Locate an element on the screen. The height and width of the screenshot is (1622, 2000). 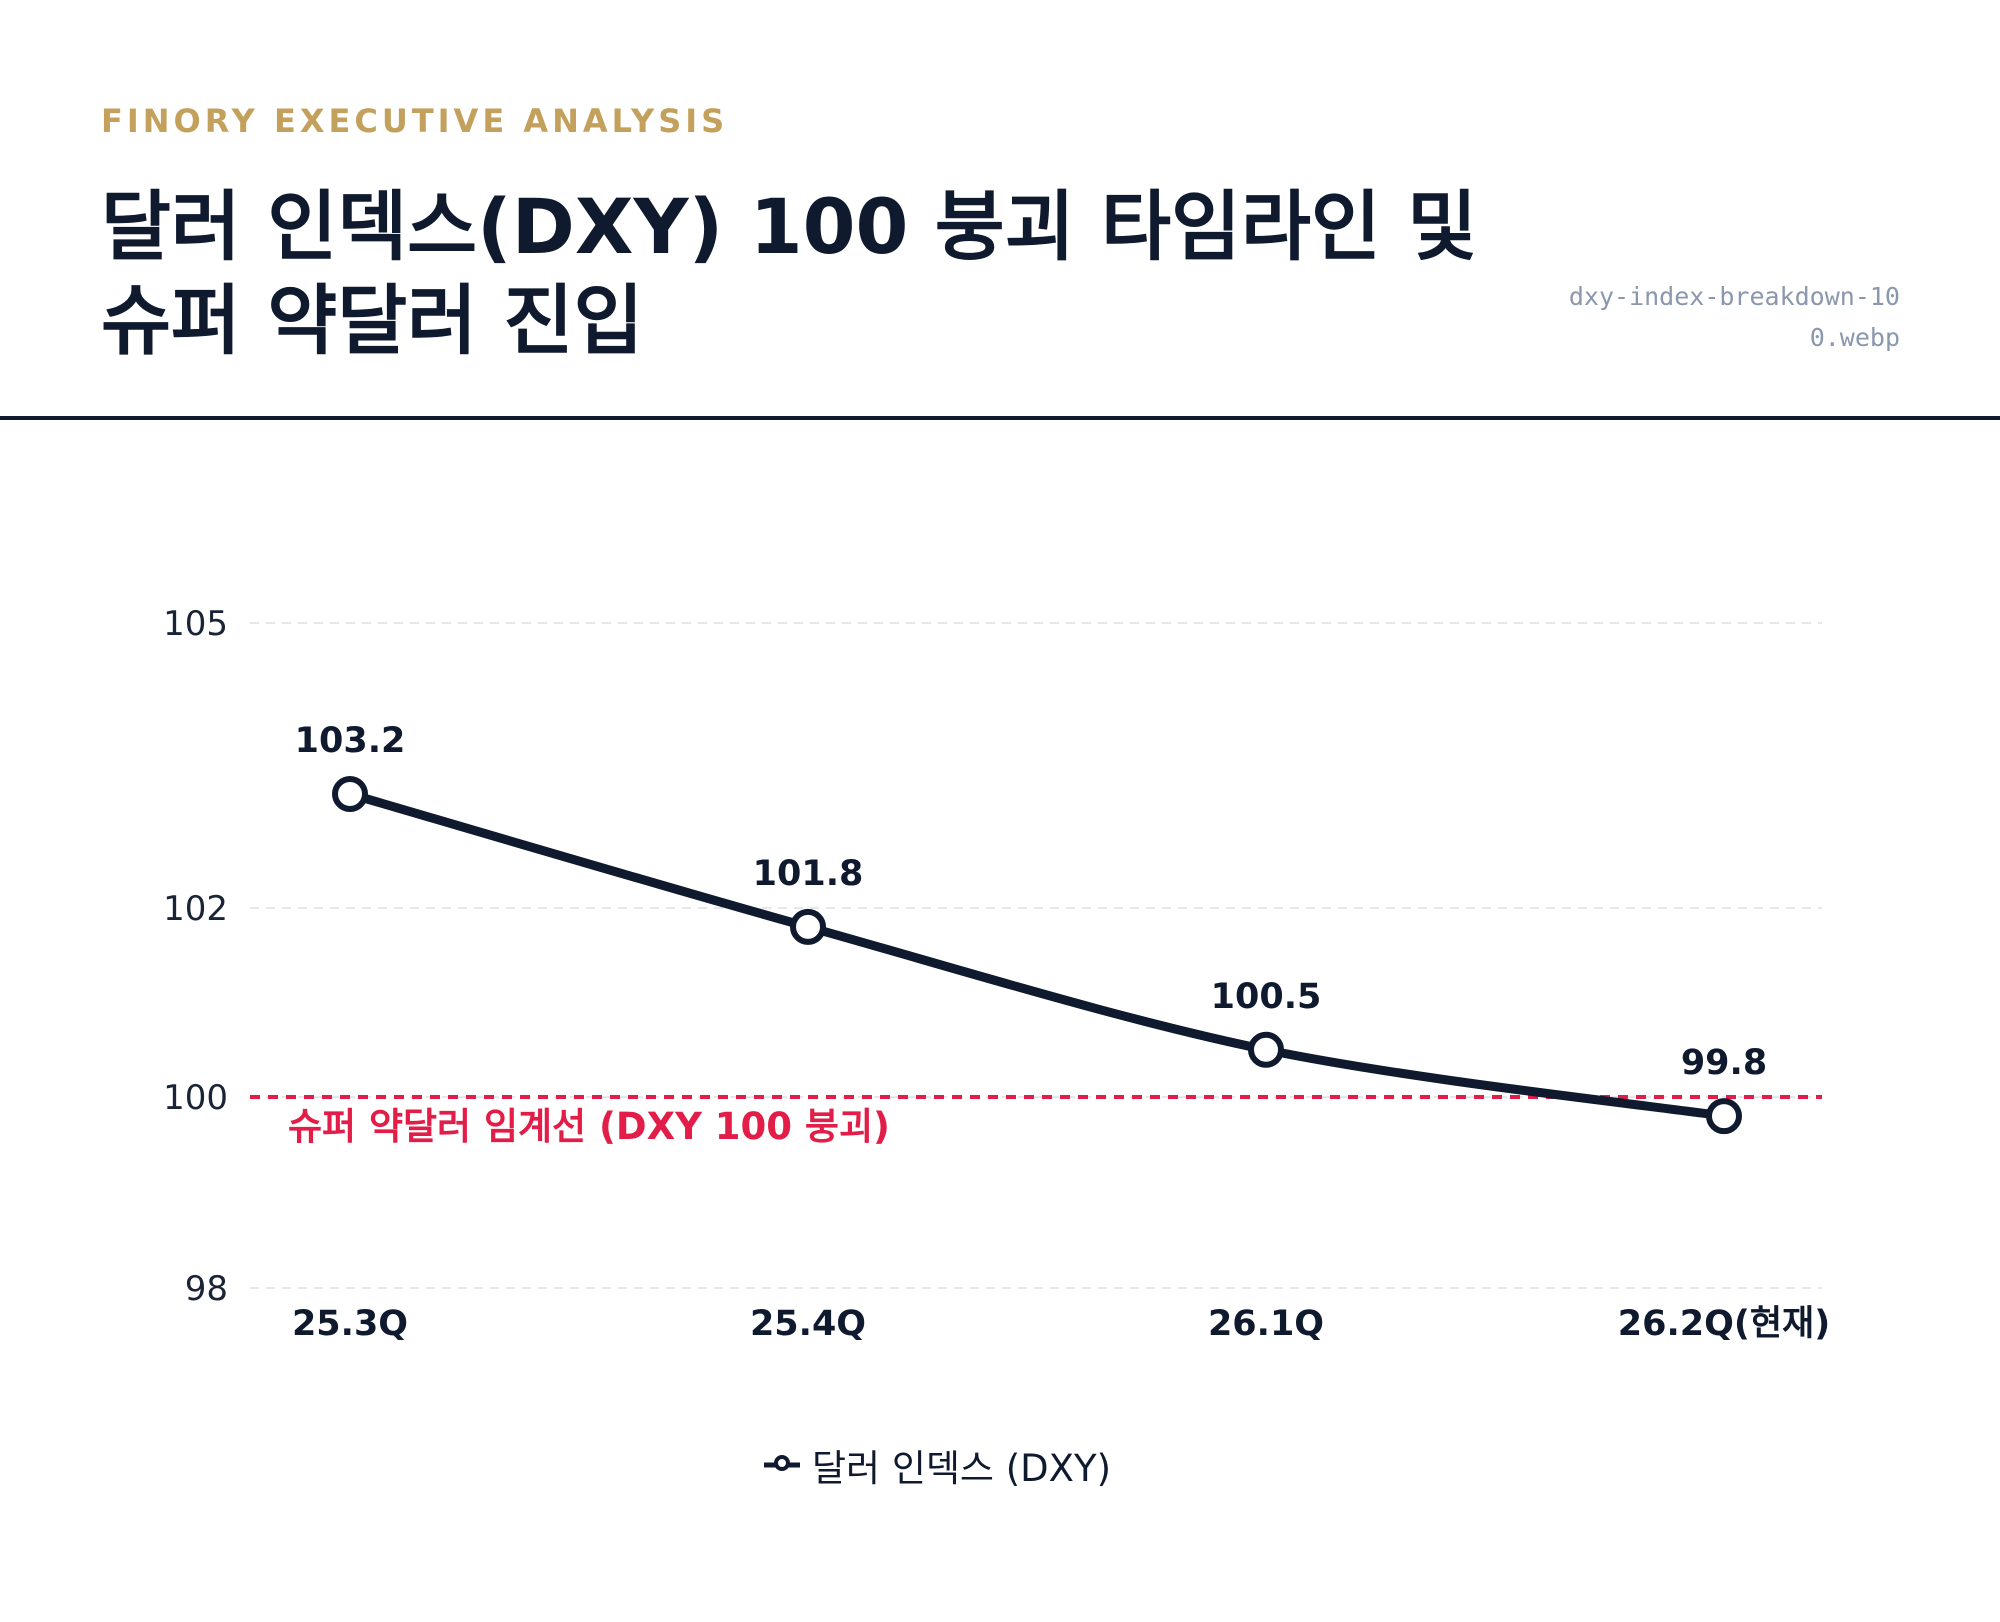
data-label: 103.2 is located at coordinates (350, 741).